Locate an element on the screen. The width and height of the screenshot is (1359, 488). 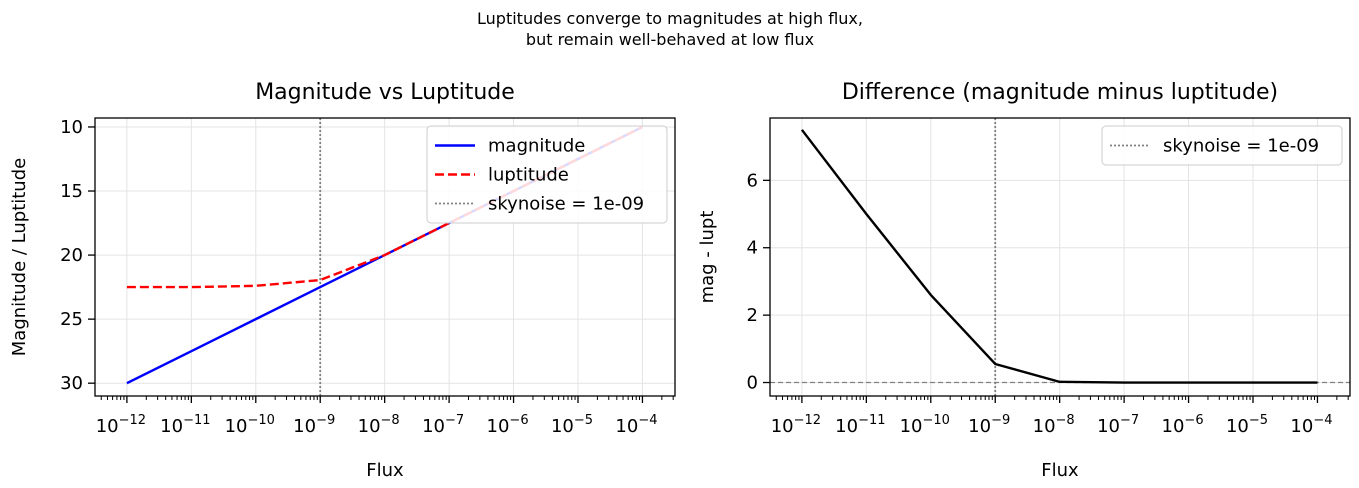
y-tick-label: 0 is located at coordinates (752, 383).